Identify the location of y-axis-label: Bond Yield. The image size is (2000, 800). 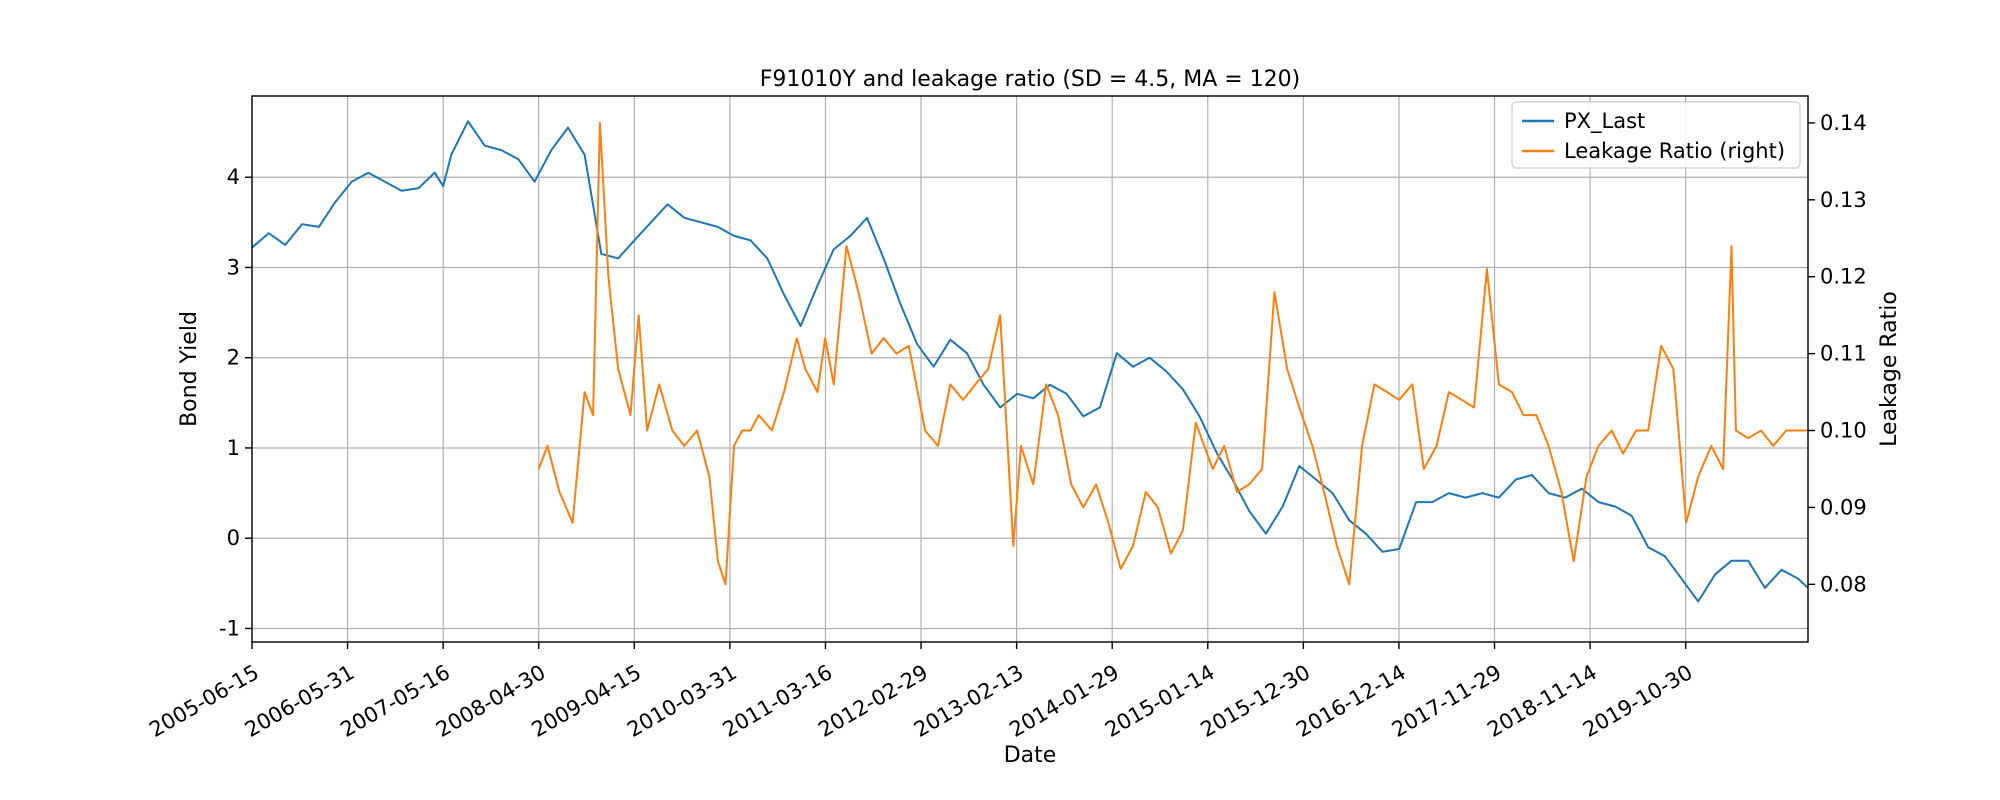
(189, 369).